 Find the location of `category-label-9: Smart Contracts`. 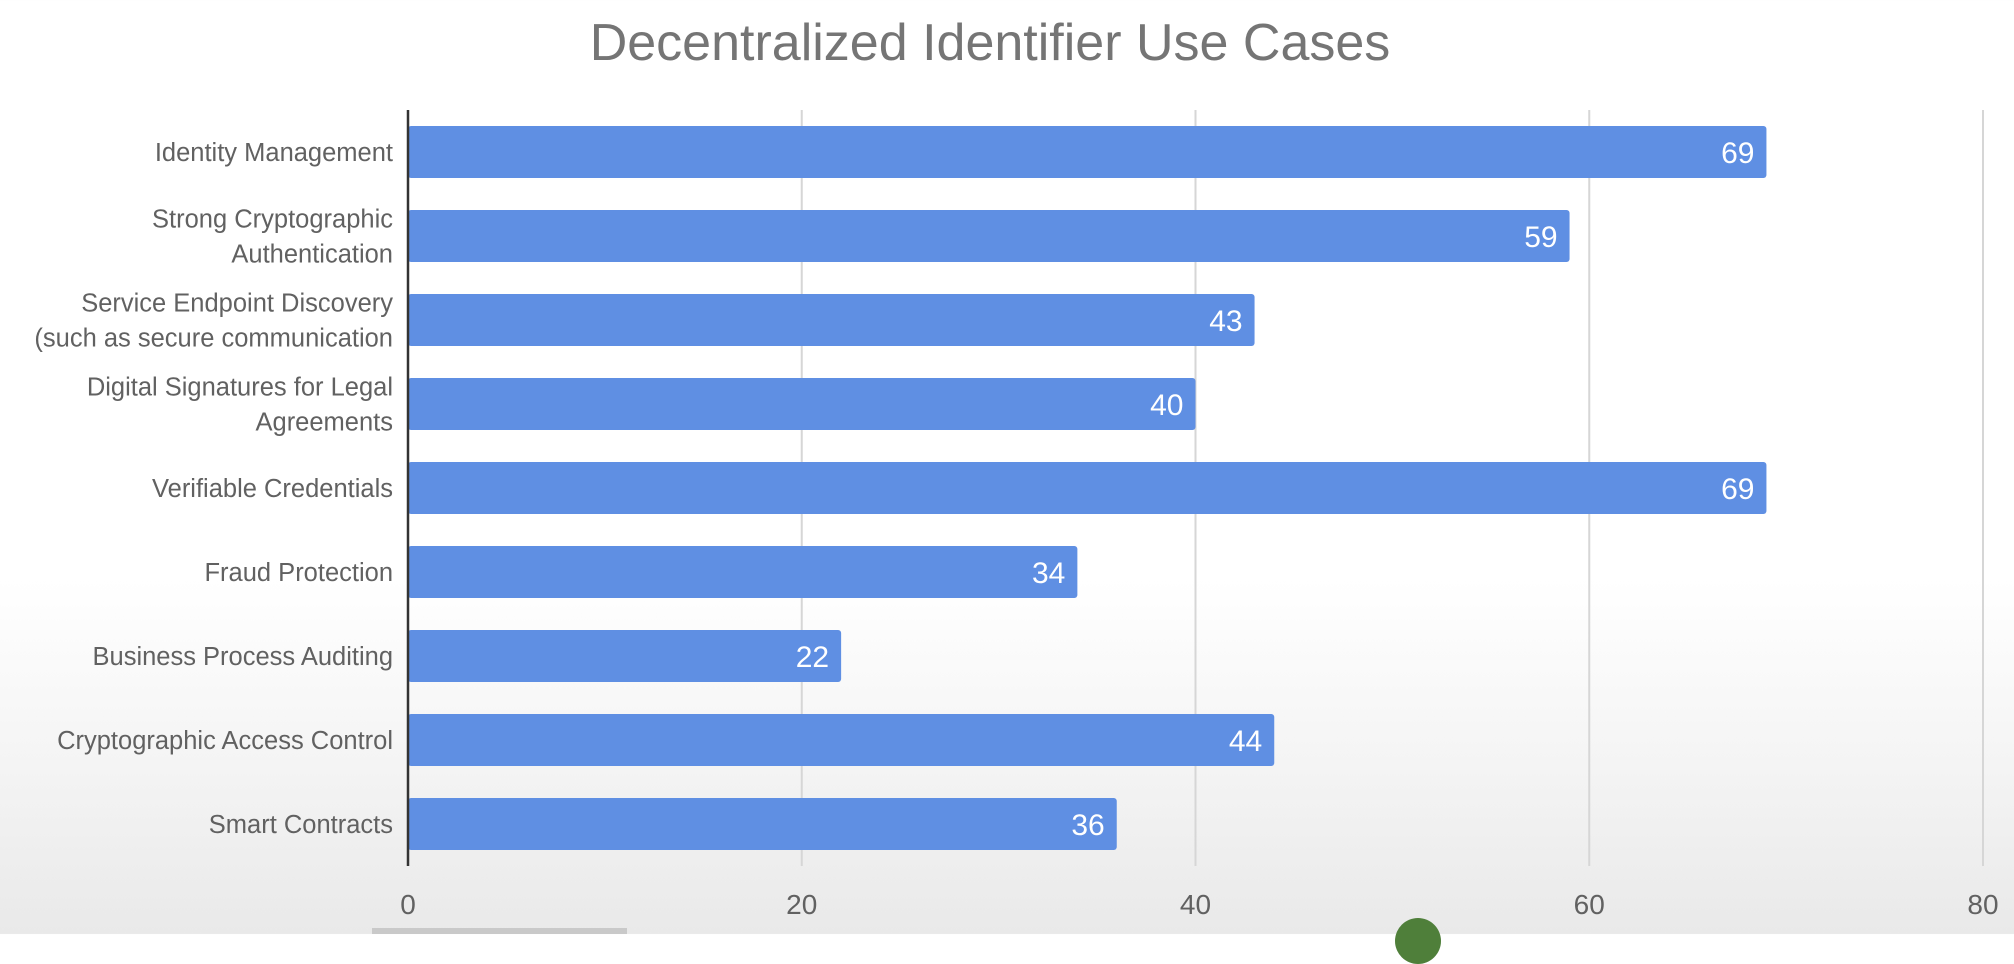

category-label-9: Smart Contracts is located at coordinates (301, 825).